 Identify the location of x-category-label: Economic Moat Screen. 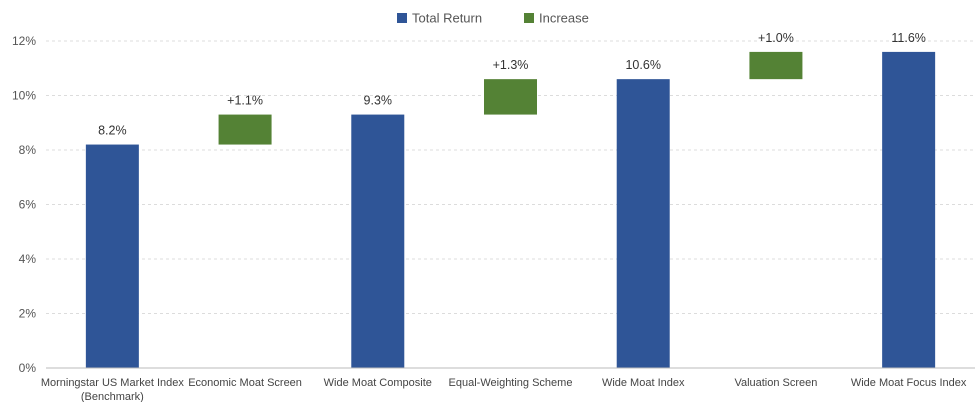
(245, 383).